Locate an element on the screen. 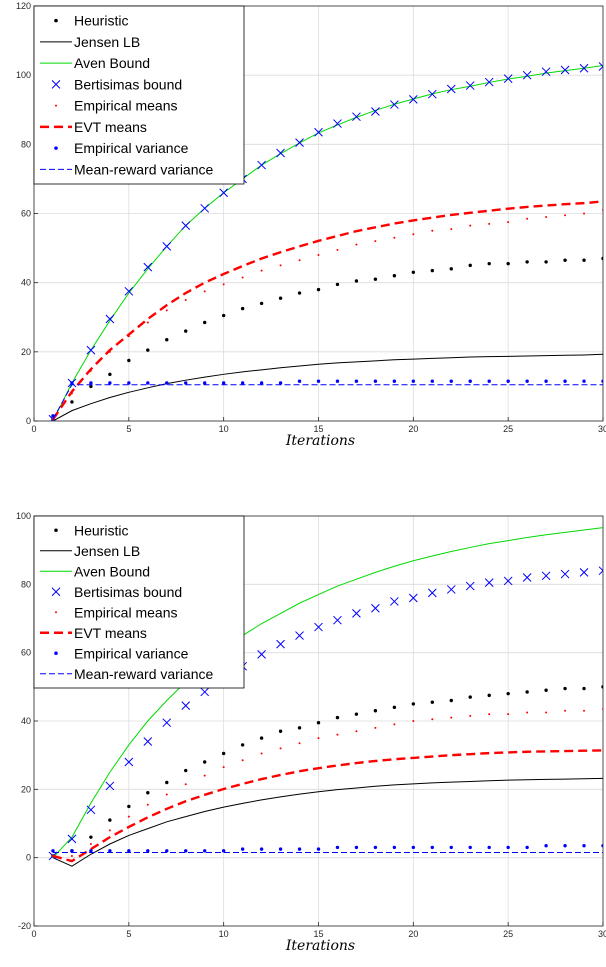 This screenshot has height=967, width=606. series-mean-reward-variance is located at coordinates (327, 402).